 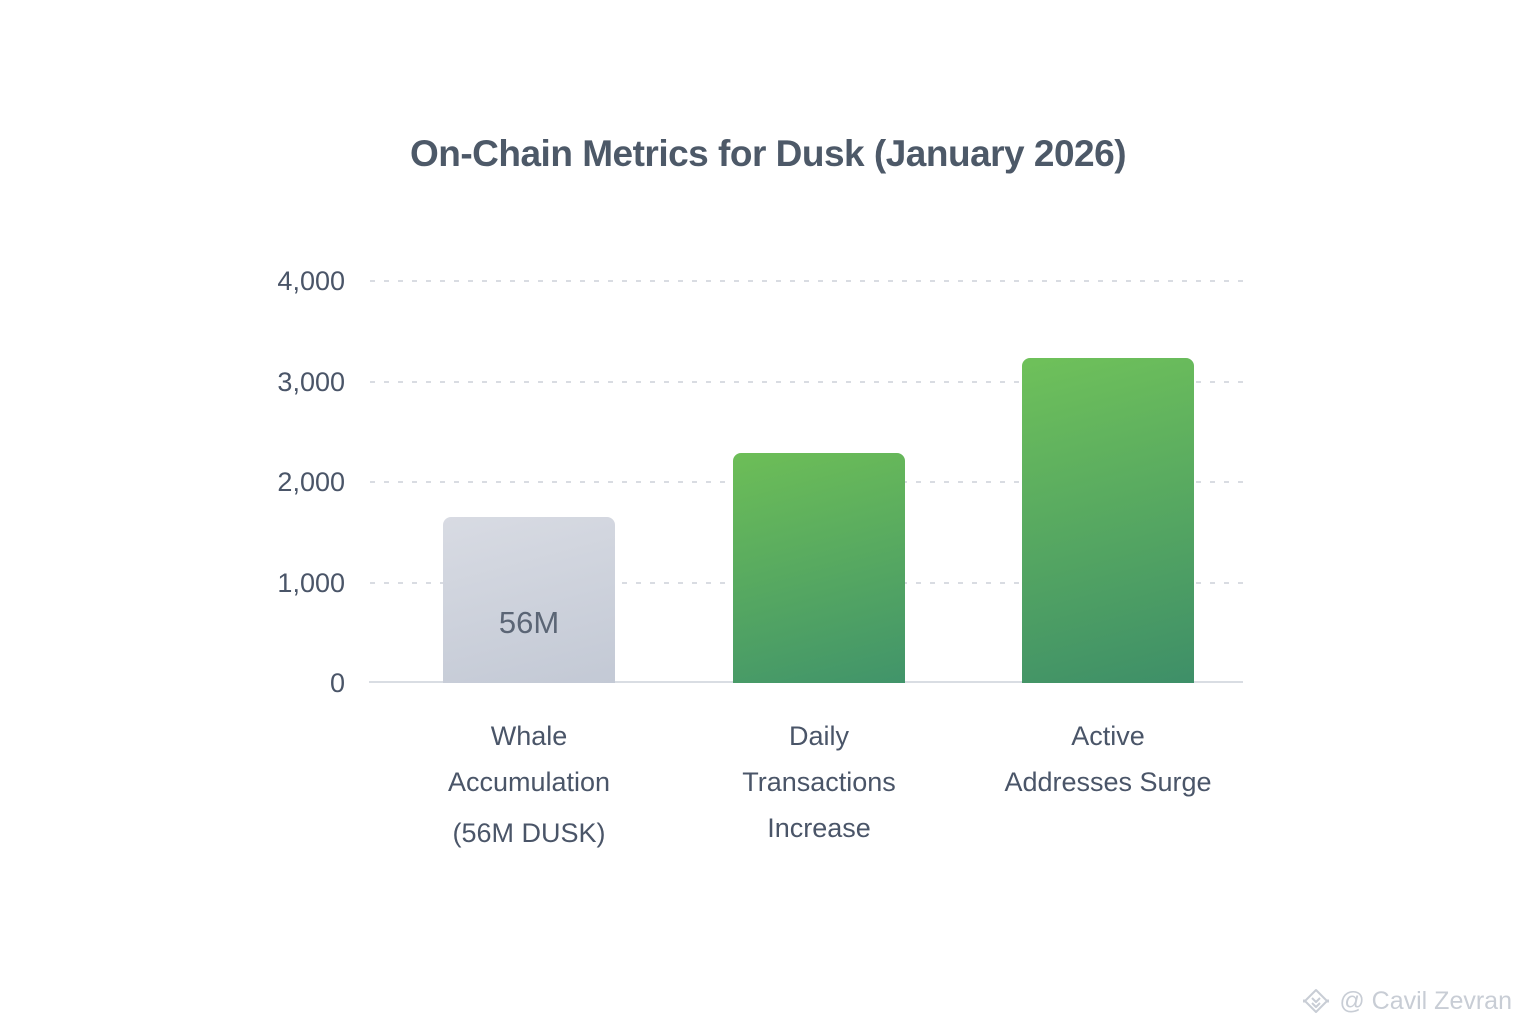 What do you see at coordinates (311, 381) in the screenshot?
I see `ytick-label-3000: 3,000` at bounding box center [311, 381].